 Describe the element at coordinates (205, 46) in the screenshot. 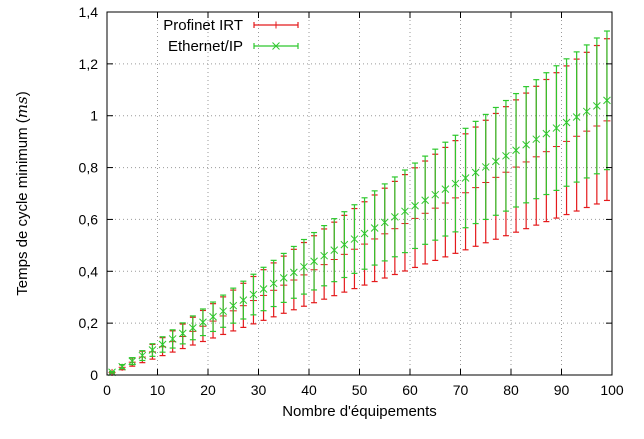

I see `legend-label: Ethernet/IP` at that location.